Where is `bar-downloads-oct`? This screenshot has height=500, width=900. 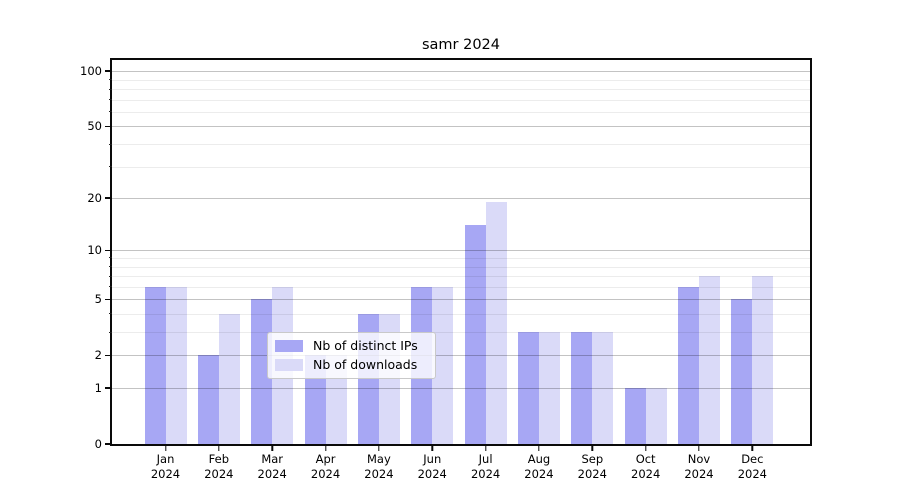 bar-downloads-oct is located at coordinates (656, 416).